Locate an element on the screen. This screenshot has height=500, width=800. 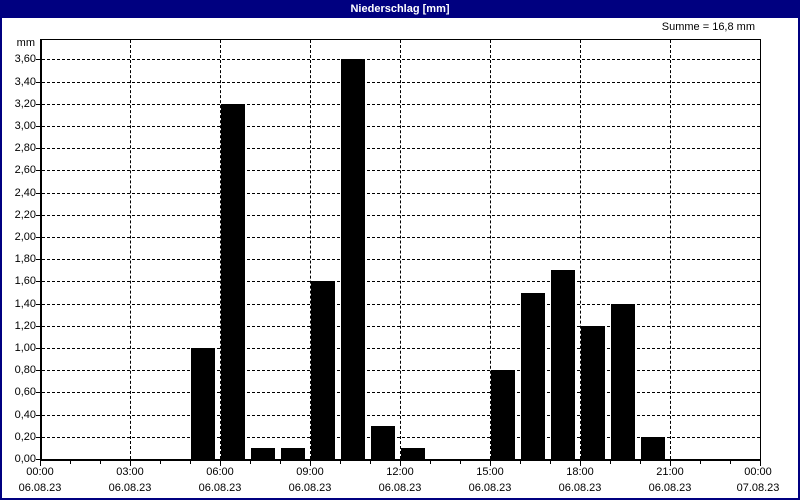
y-tick-label: 2,40 is located at coordinates (25, 192).